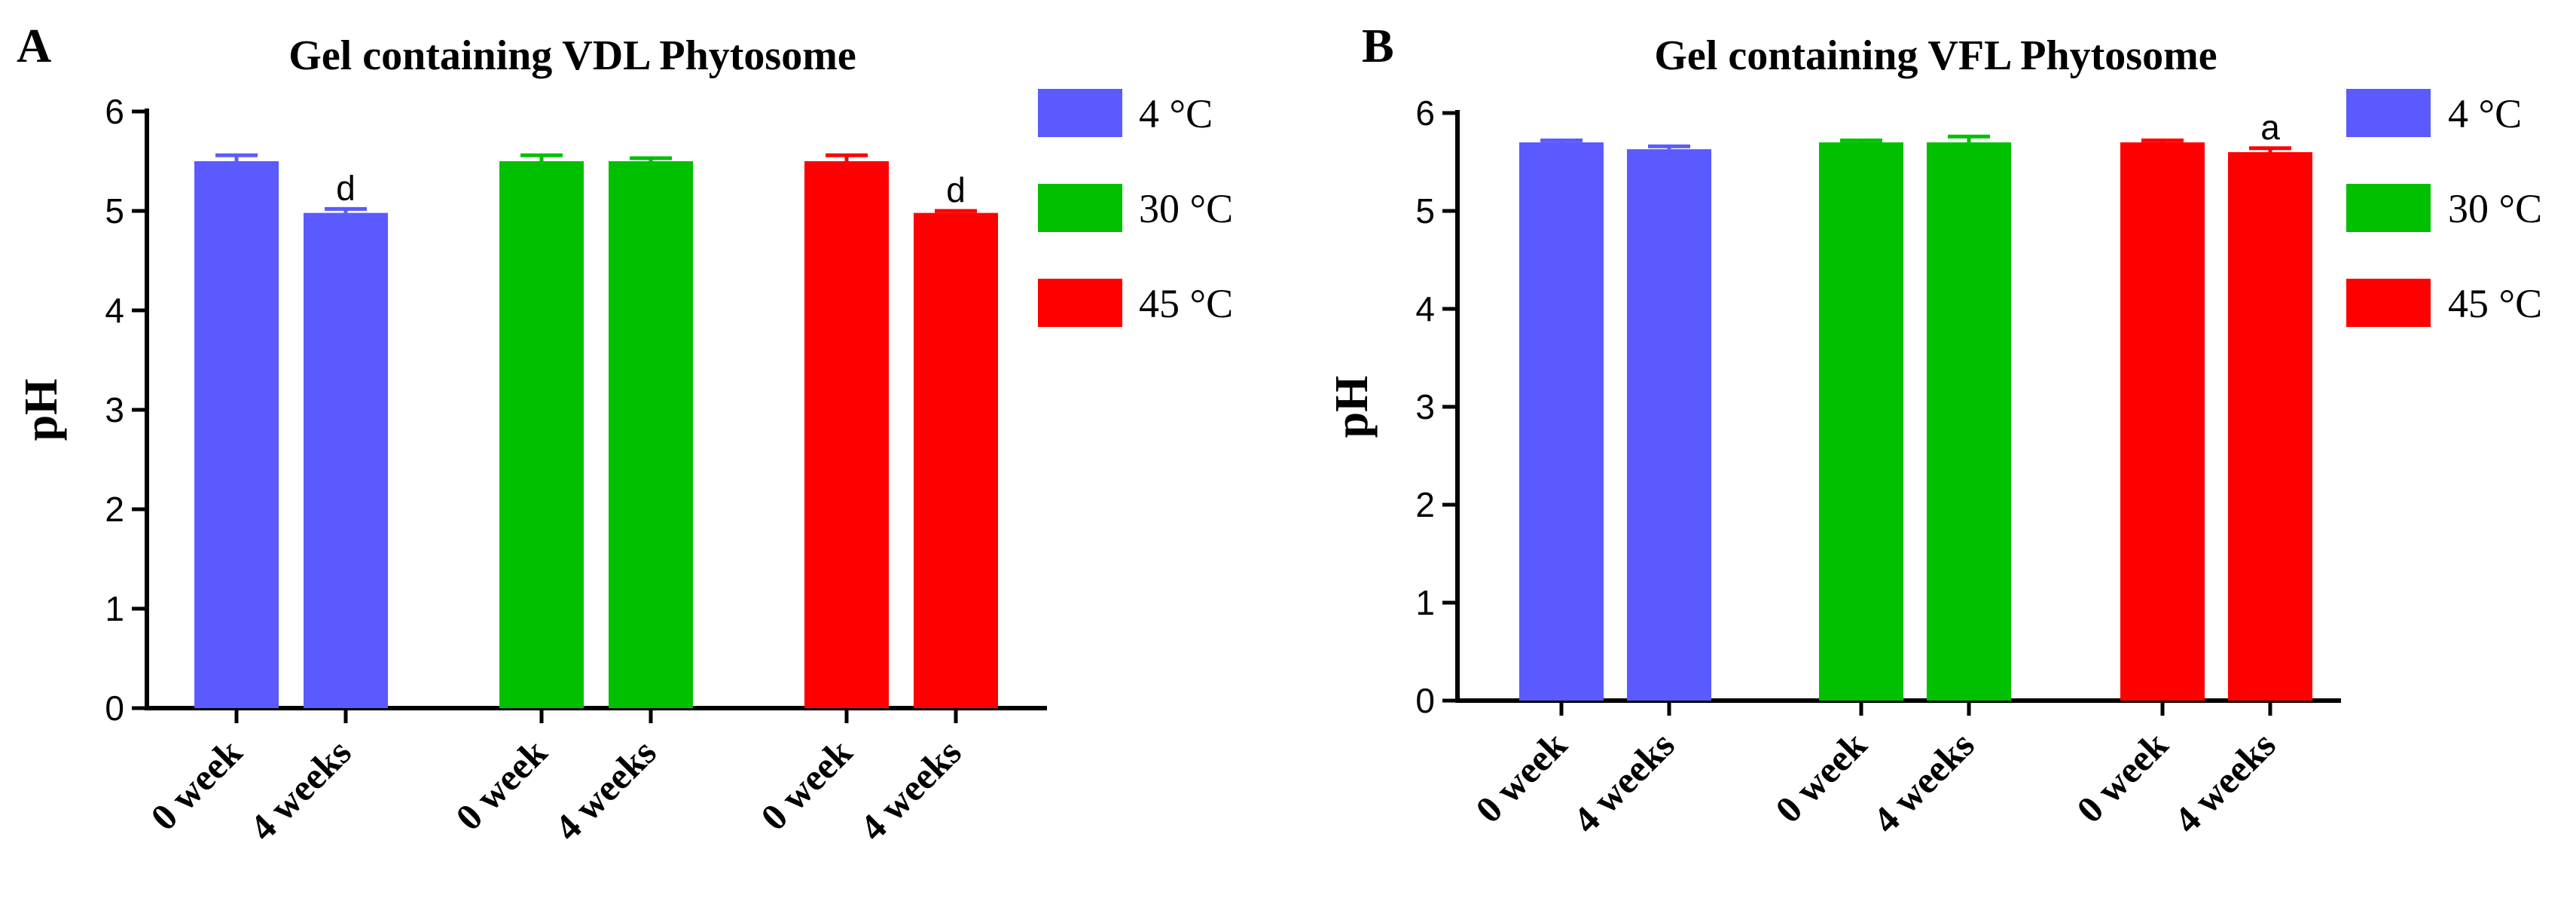  What do you see at coordinates (34, 45) in the screenshot?
I see `panel-letter: A` at bounding box center [34, 45].